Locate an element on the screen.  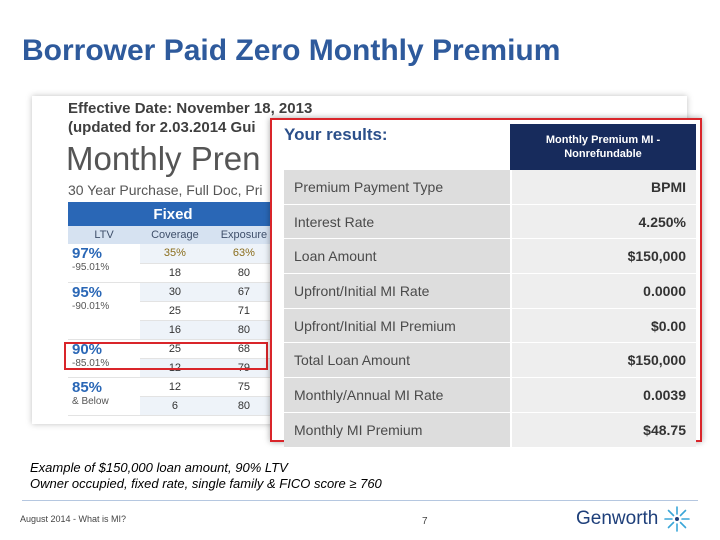
coverage-cell: 35% is located at coordinates (175, 254).